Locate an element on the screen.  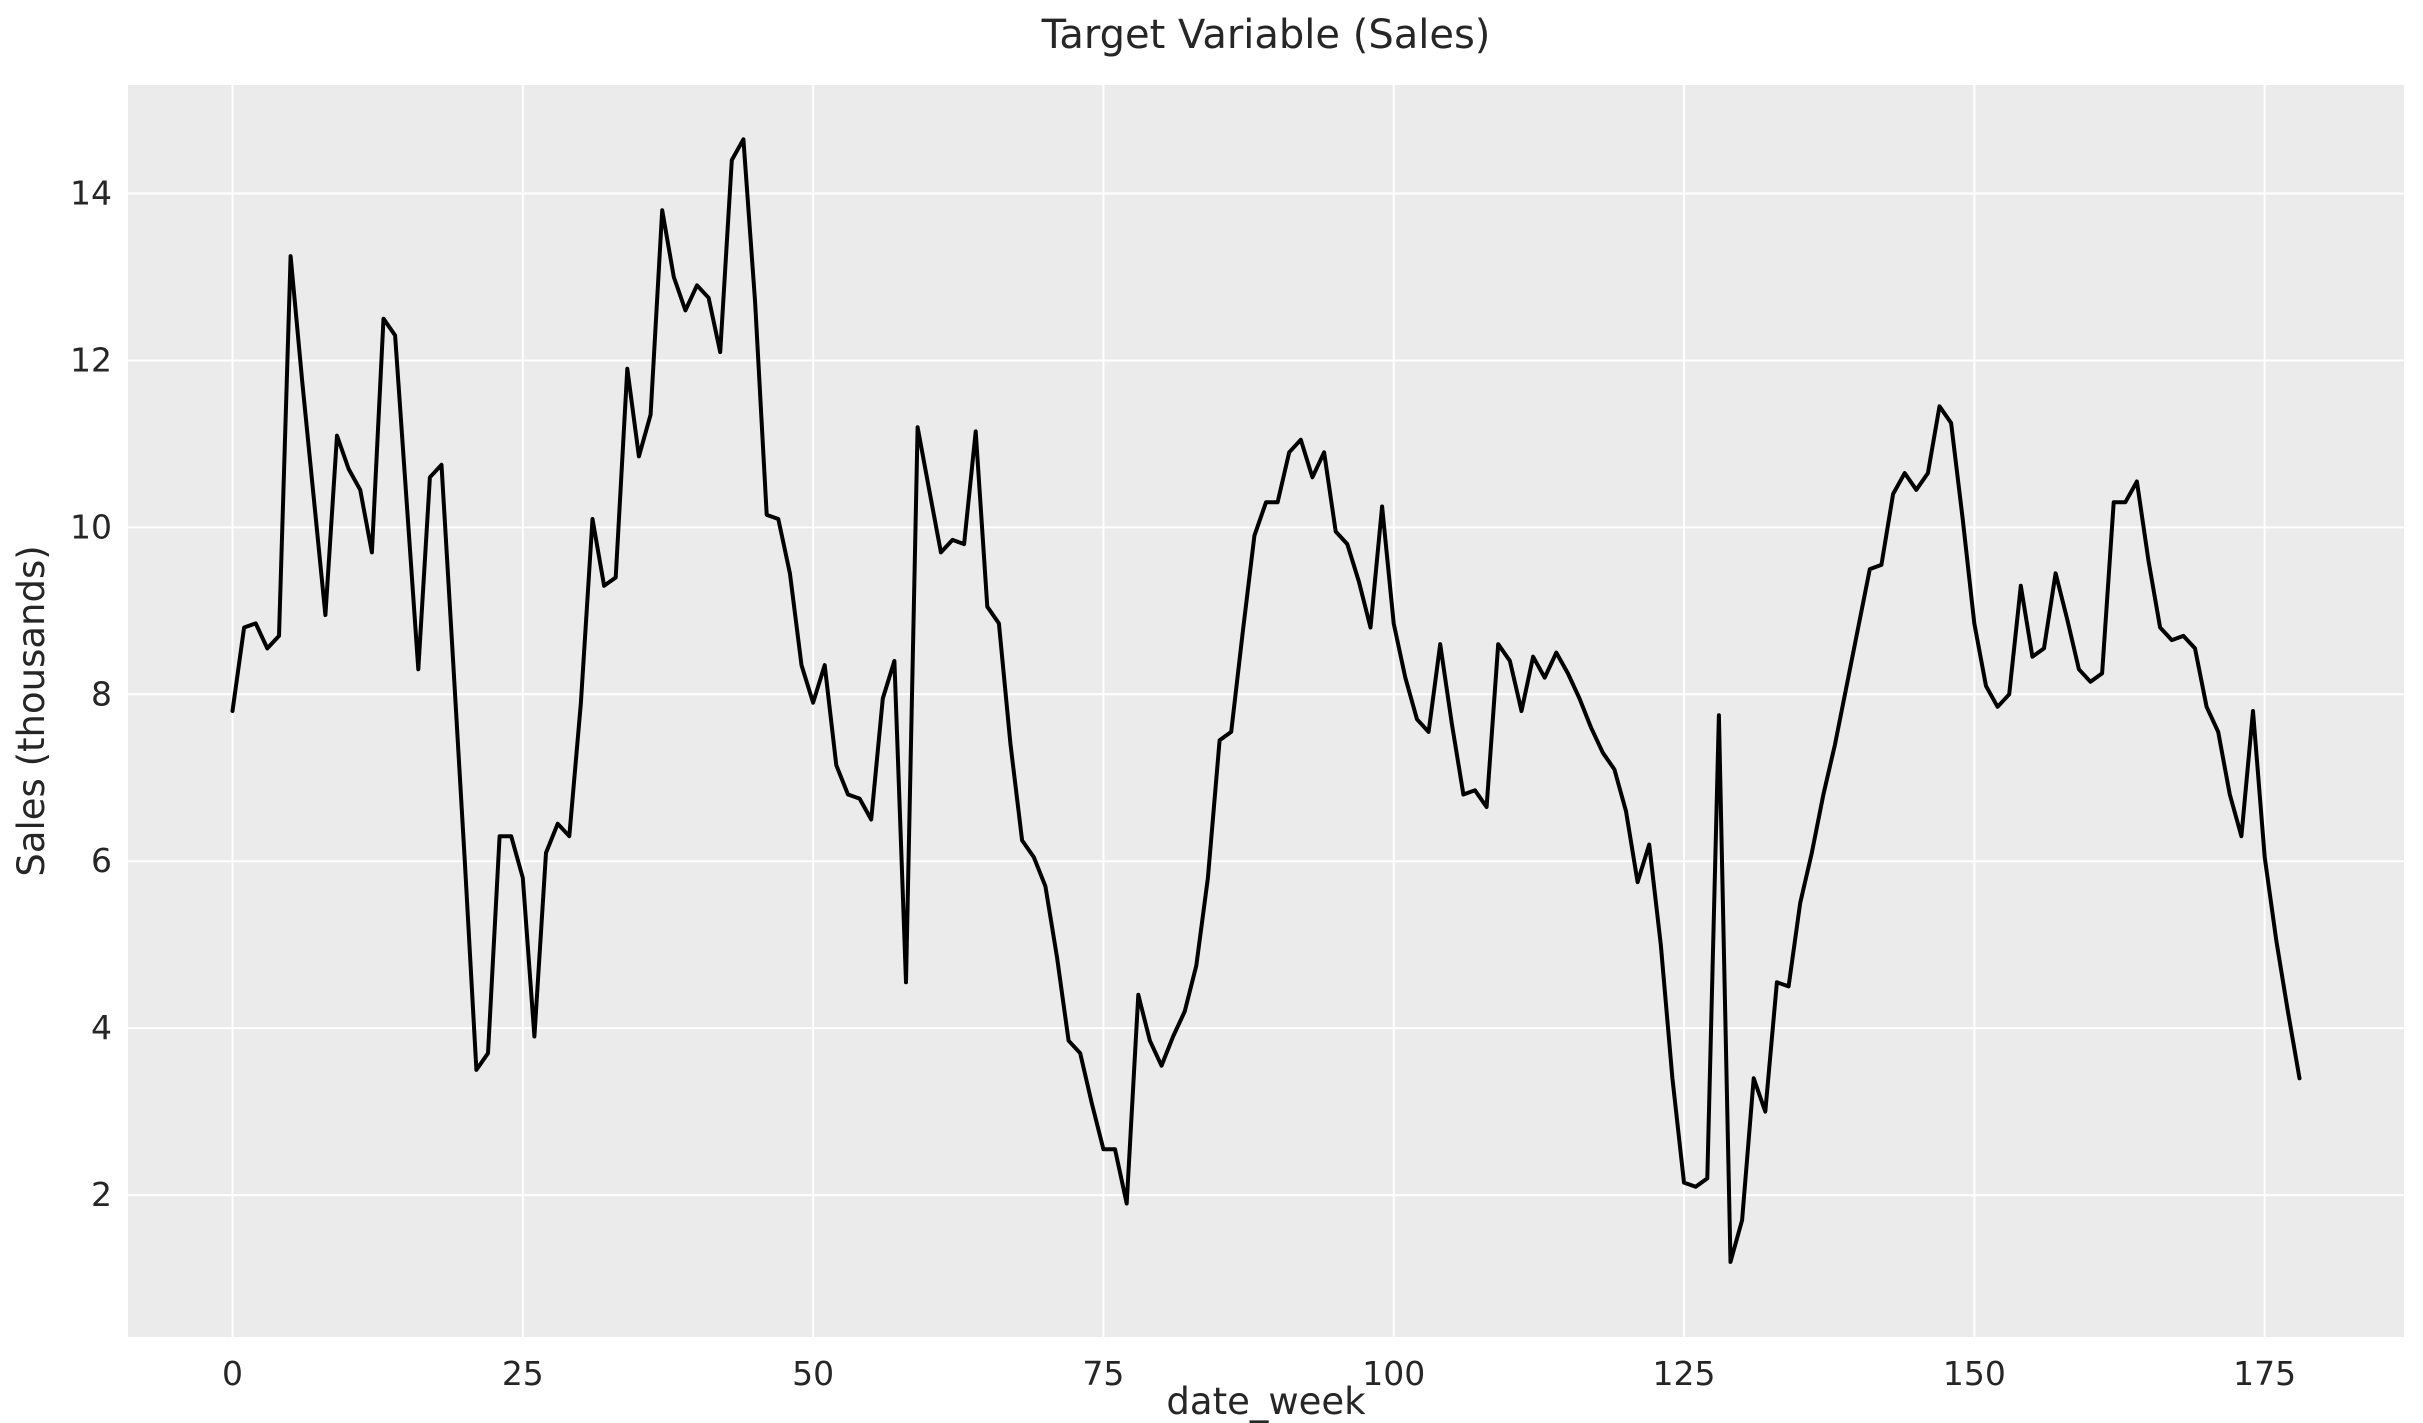
y-tick-labels: 2 4 6 8 10 12 14 is located at coordinates (91, 694).